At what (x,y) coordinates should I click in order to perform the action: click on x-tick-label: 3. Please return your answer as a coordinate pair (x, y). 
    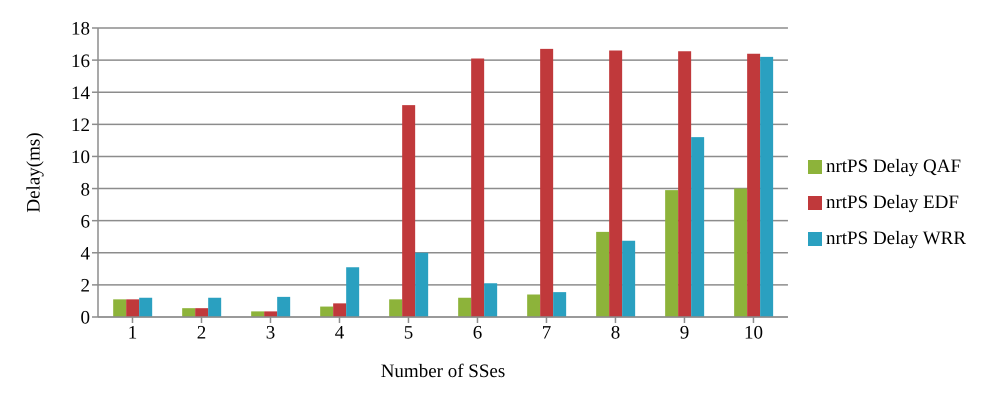
    Looking at the image, I should click on (271, 333).